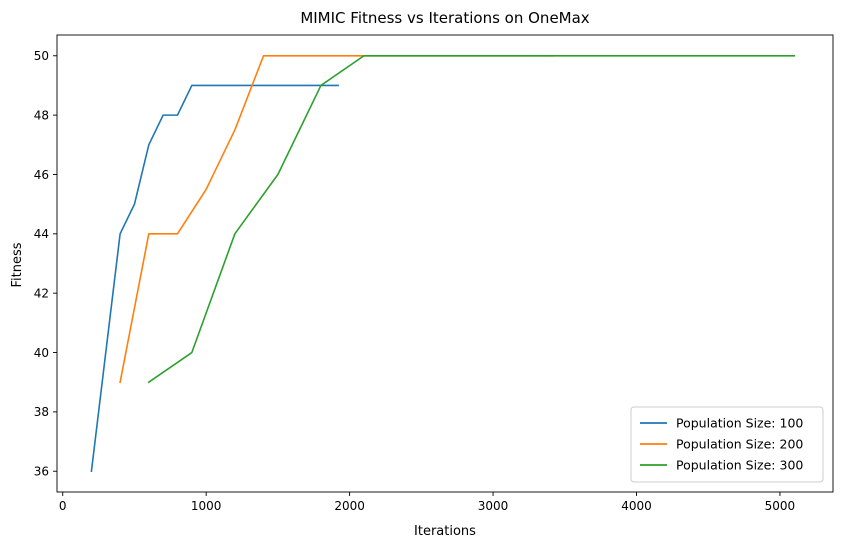 Image resolution: width=841 pixels, height=547 pixels. Describe the element at coordinates (17, 264) in the screenshot. I see `y-axis-label: Fitness` at that location.